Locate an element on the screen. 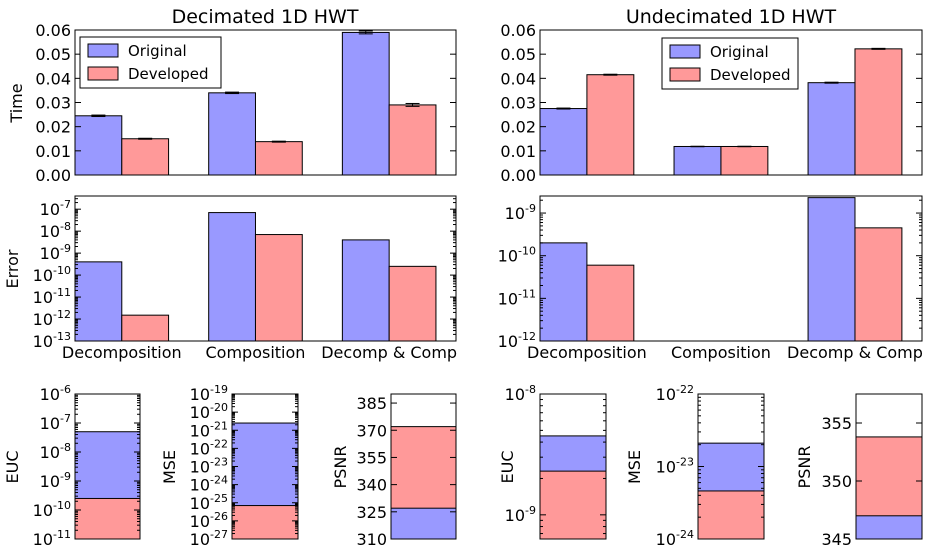  y-tick-label: 10⁻²¹ is located at coordinates (209, 429).